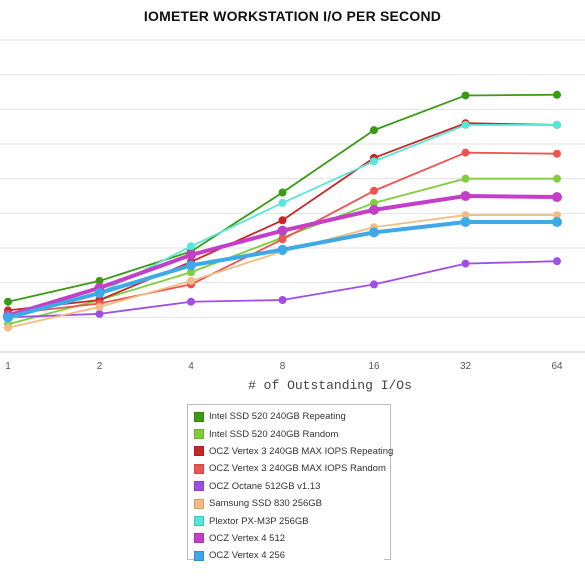 The width and height of the screenshot is (585, 585). I want to click on x-tick-label: 64, so click(557, 366).